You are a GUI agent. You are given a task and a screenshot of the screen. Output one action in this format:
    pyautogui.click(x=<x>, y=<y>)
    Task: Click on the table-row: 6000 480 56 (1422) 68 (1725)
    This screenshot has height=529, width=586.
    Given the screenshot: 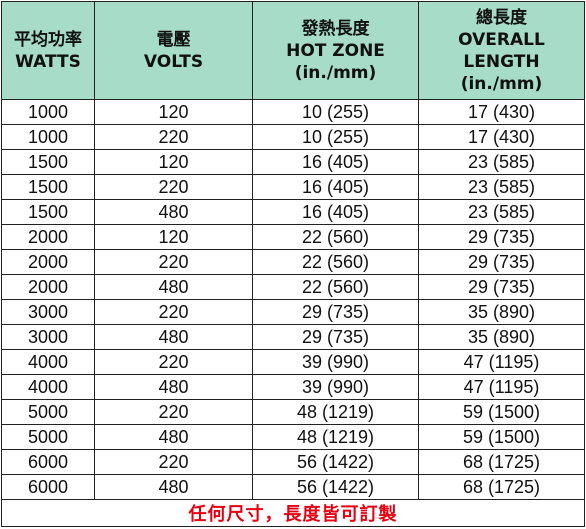 What is the action you would take?
    pyautogui.click(x=293, y=487)
    